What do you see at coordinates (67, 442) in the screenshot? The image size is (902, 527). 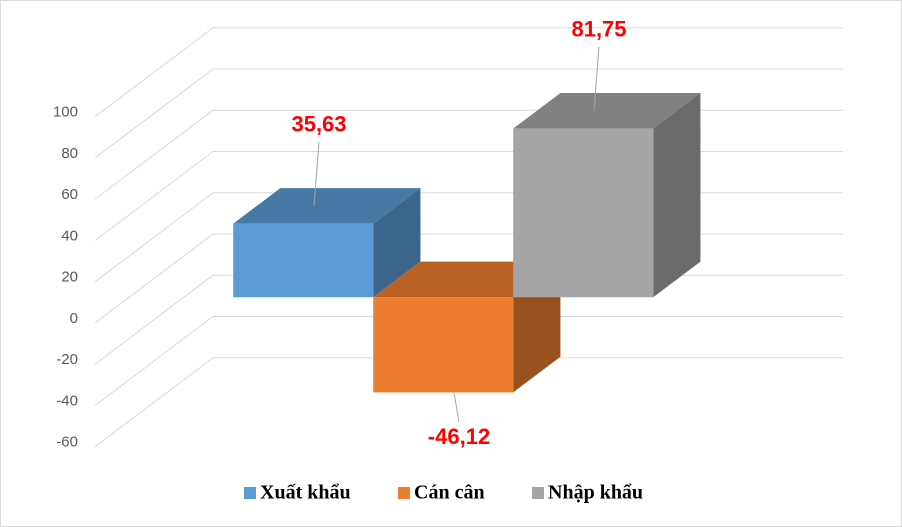 I see `y-tick-label: -60` at bounding box center [67, 442].